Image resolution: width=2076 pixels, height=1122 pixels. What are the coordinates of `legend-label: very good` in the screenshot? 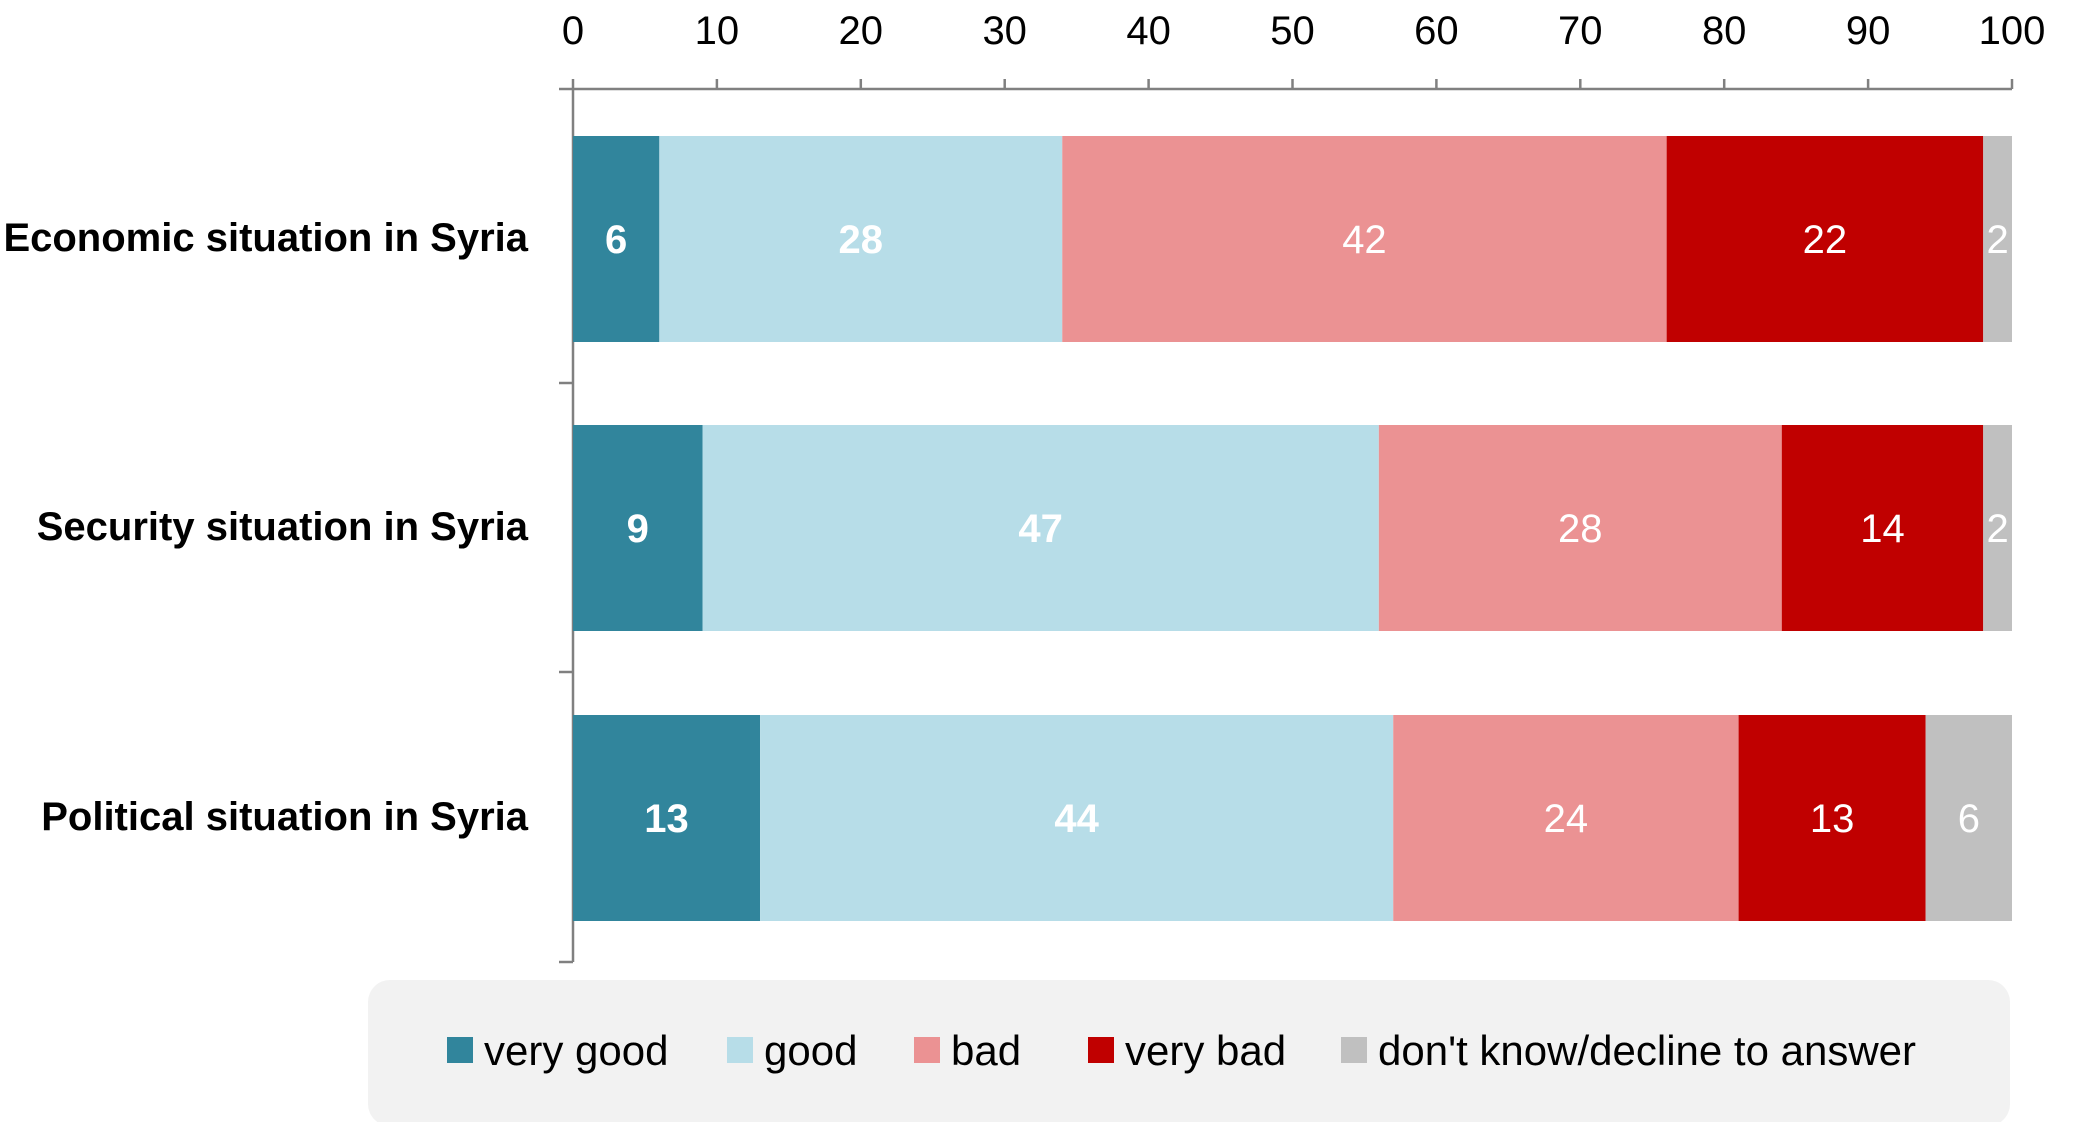 It's located at (576, 1050).